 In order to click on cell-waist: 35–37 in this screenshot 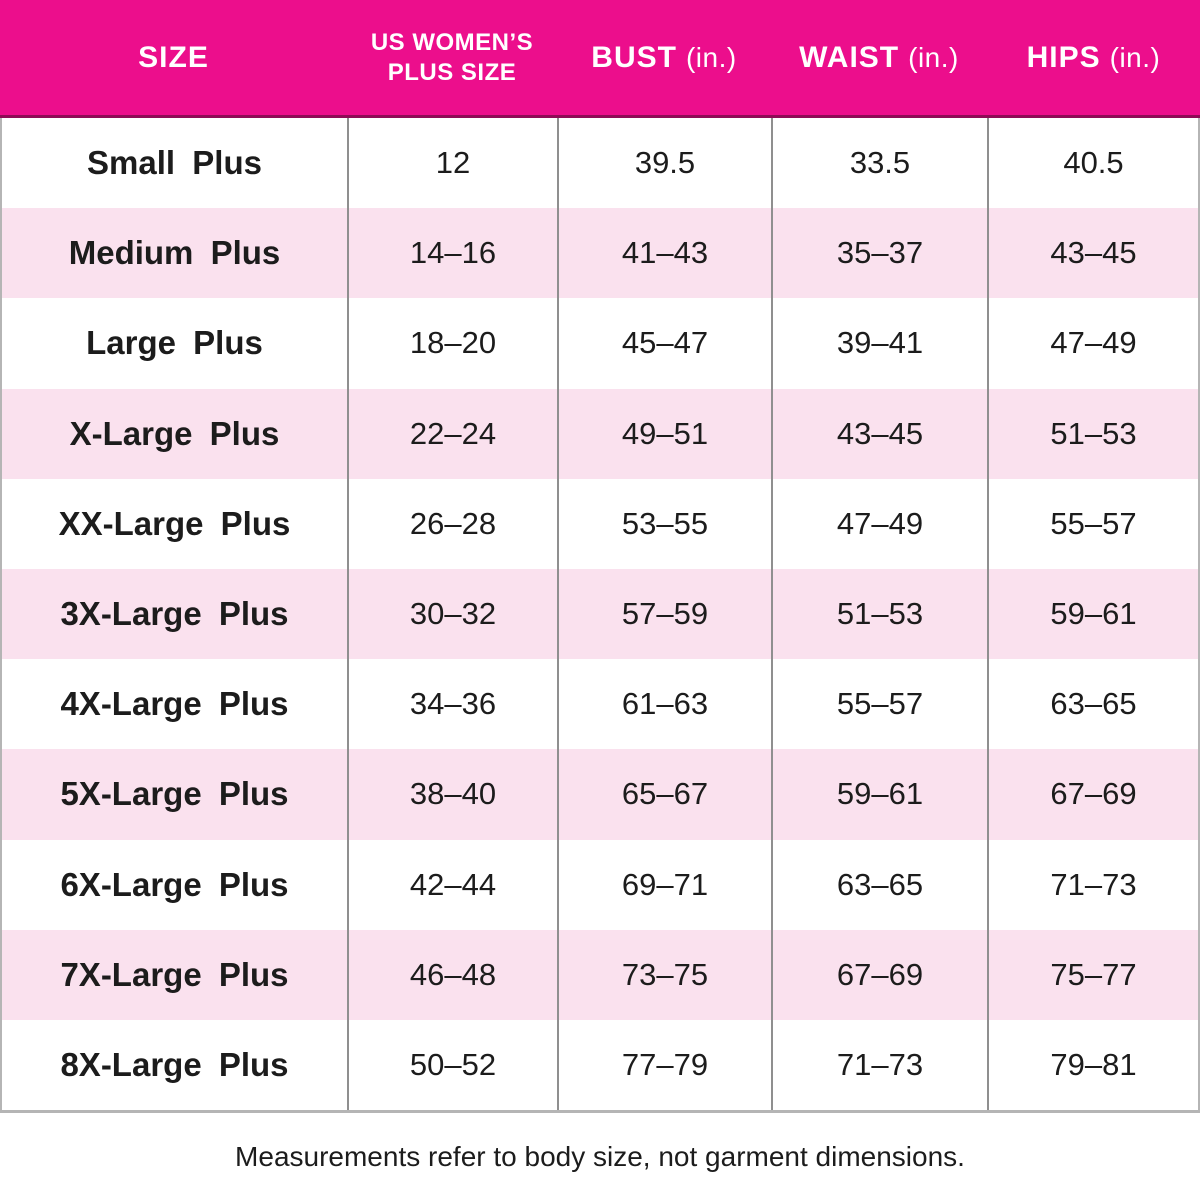, I will do `click(879, 253)`.